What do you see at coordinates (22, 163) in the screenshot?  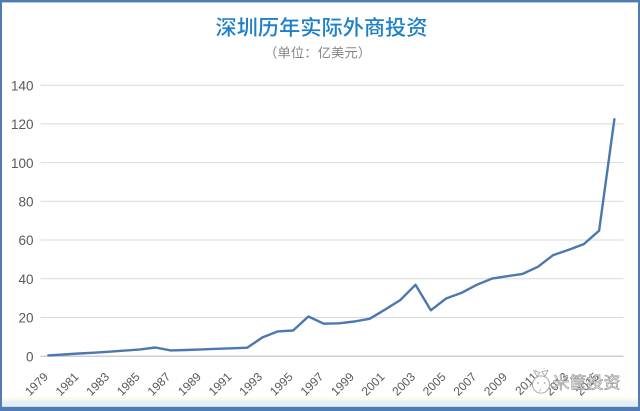 I see `svg-text: 100` at bounding box center [22, 163].